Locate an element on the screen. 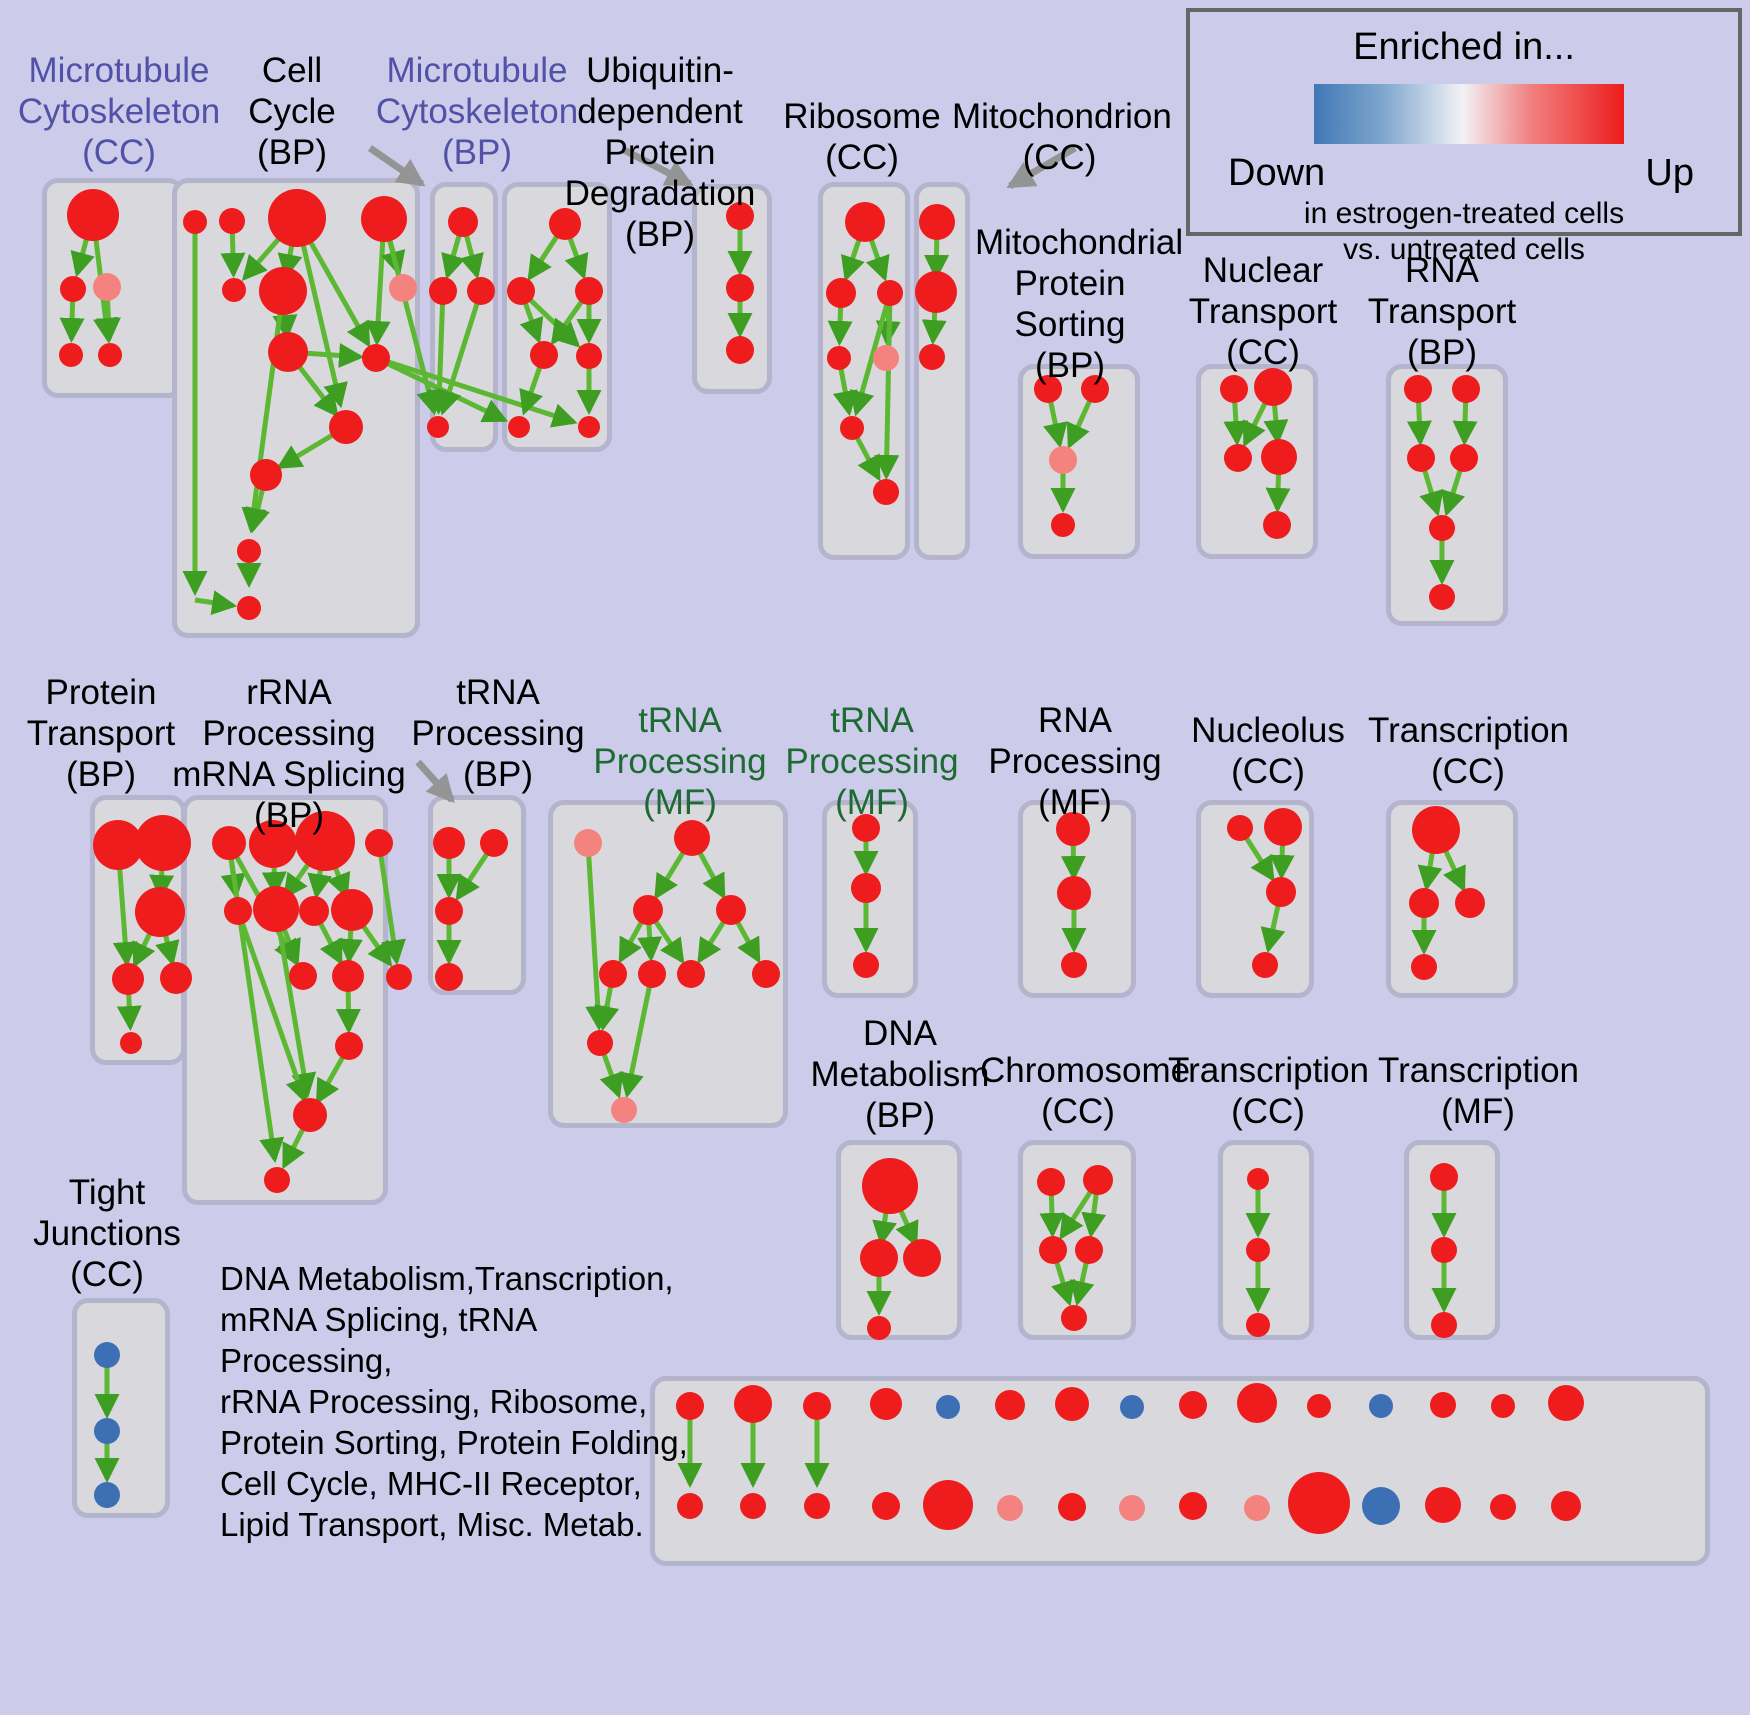  cluster-label-nuclear-transport-cc: Nuclear Transport (CC) is located at coordinates (1263, 311).